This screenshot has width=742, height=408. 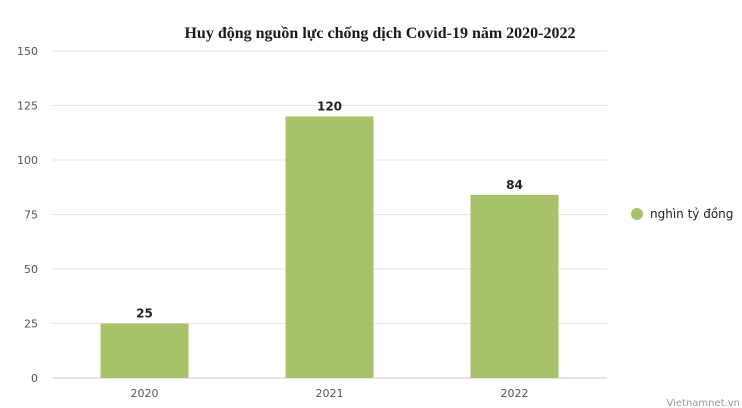 I want to click on x-tick-label-2022: 2022, so click(x=515, y=393).